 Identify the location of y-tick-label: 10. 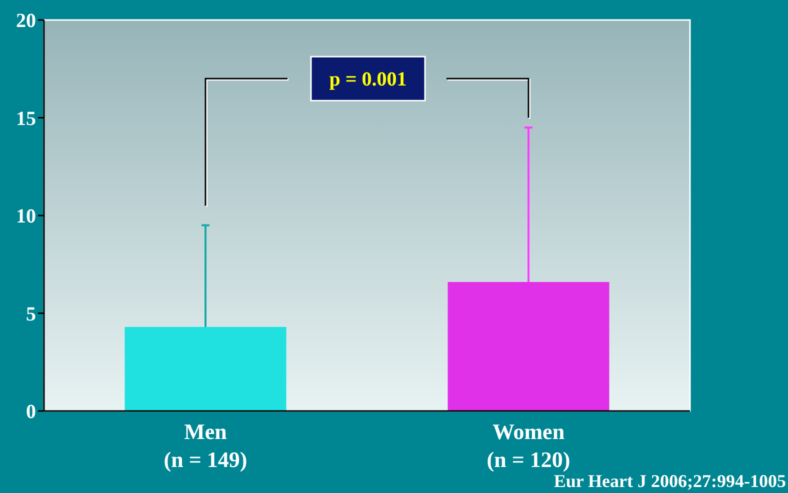
(26, 217).